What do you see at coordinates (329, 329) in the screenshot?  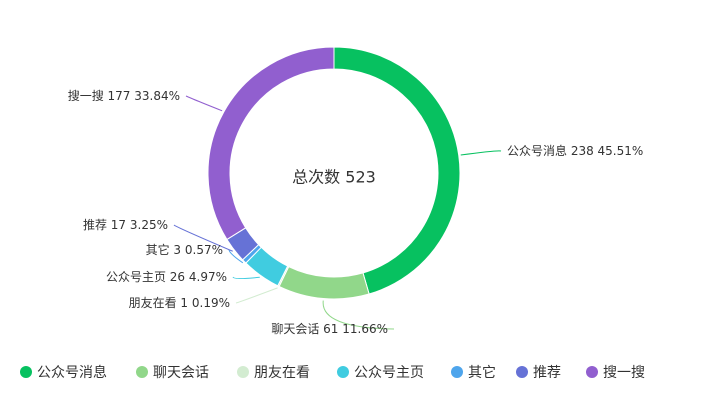 I see `slice-label: 聊天会话 61 11.66%` at bounding box center [329, 329].